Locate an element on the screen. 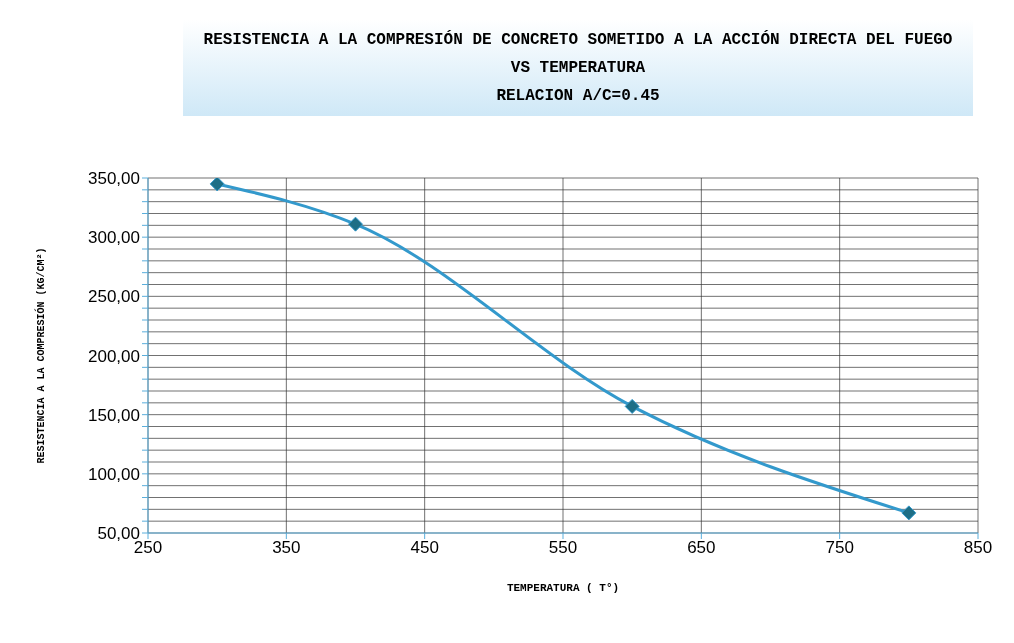 The height and width of the screenshot is (643, 1014). y-tick-label: 100,00 is located at coordinates (114, 474).